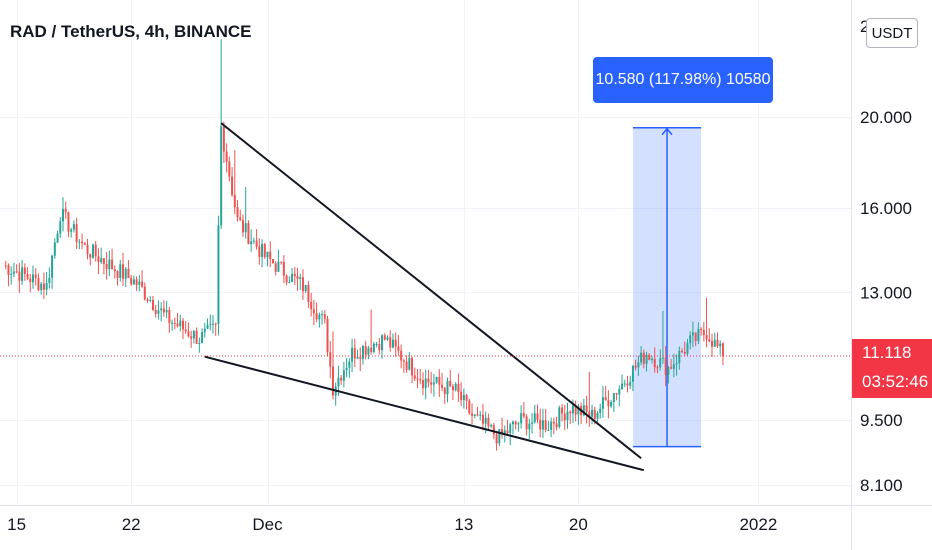 The image size is (932, 550). Describe the element at coordinates (886, 256) in the screenshot. I see `y-axis-ticks: 20.000 16.000 13.000 9.500 8.100 2` at that location.